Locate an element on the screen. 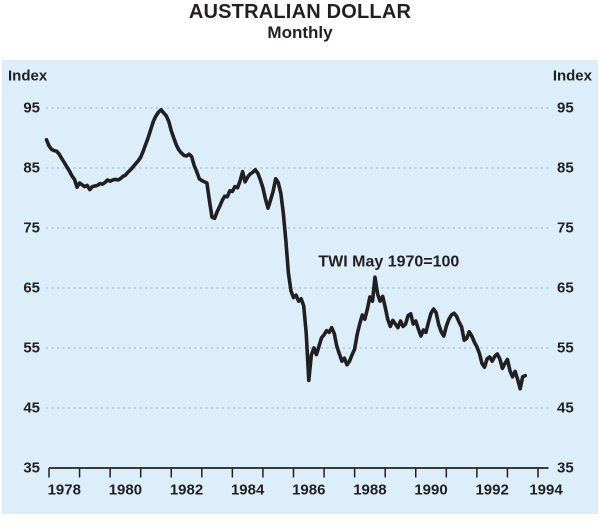 This screenshot has width=600, height=523. x-year-label-1992: 1992 is located at coordinates (491, 490).